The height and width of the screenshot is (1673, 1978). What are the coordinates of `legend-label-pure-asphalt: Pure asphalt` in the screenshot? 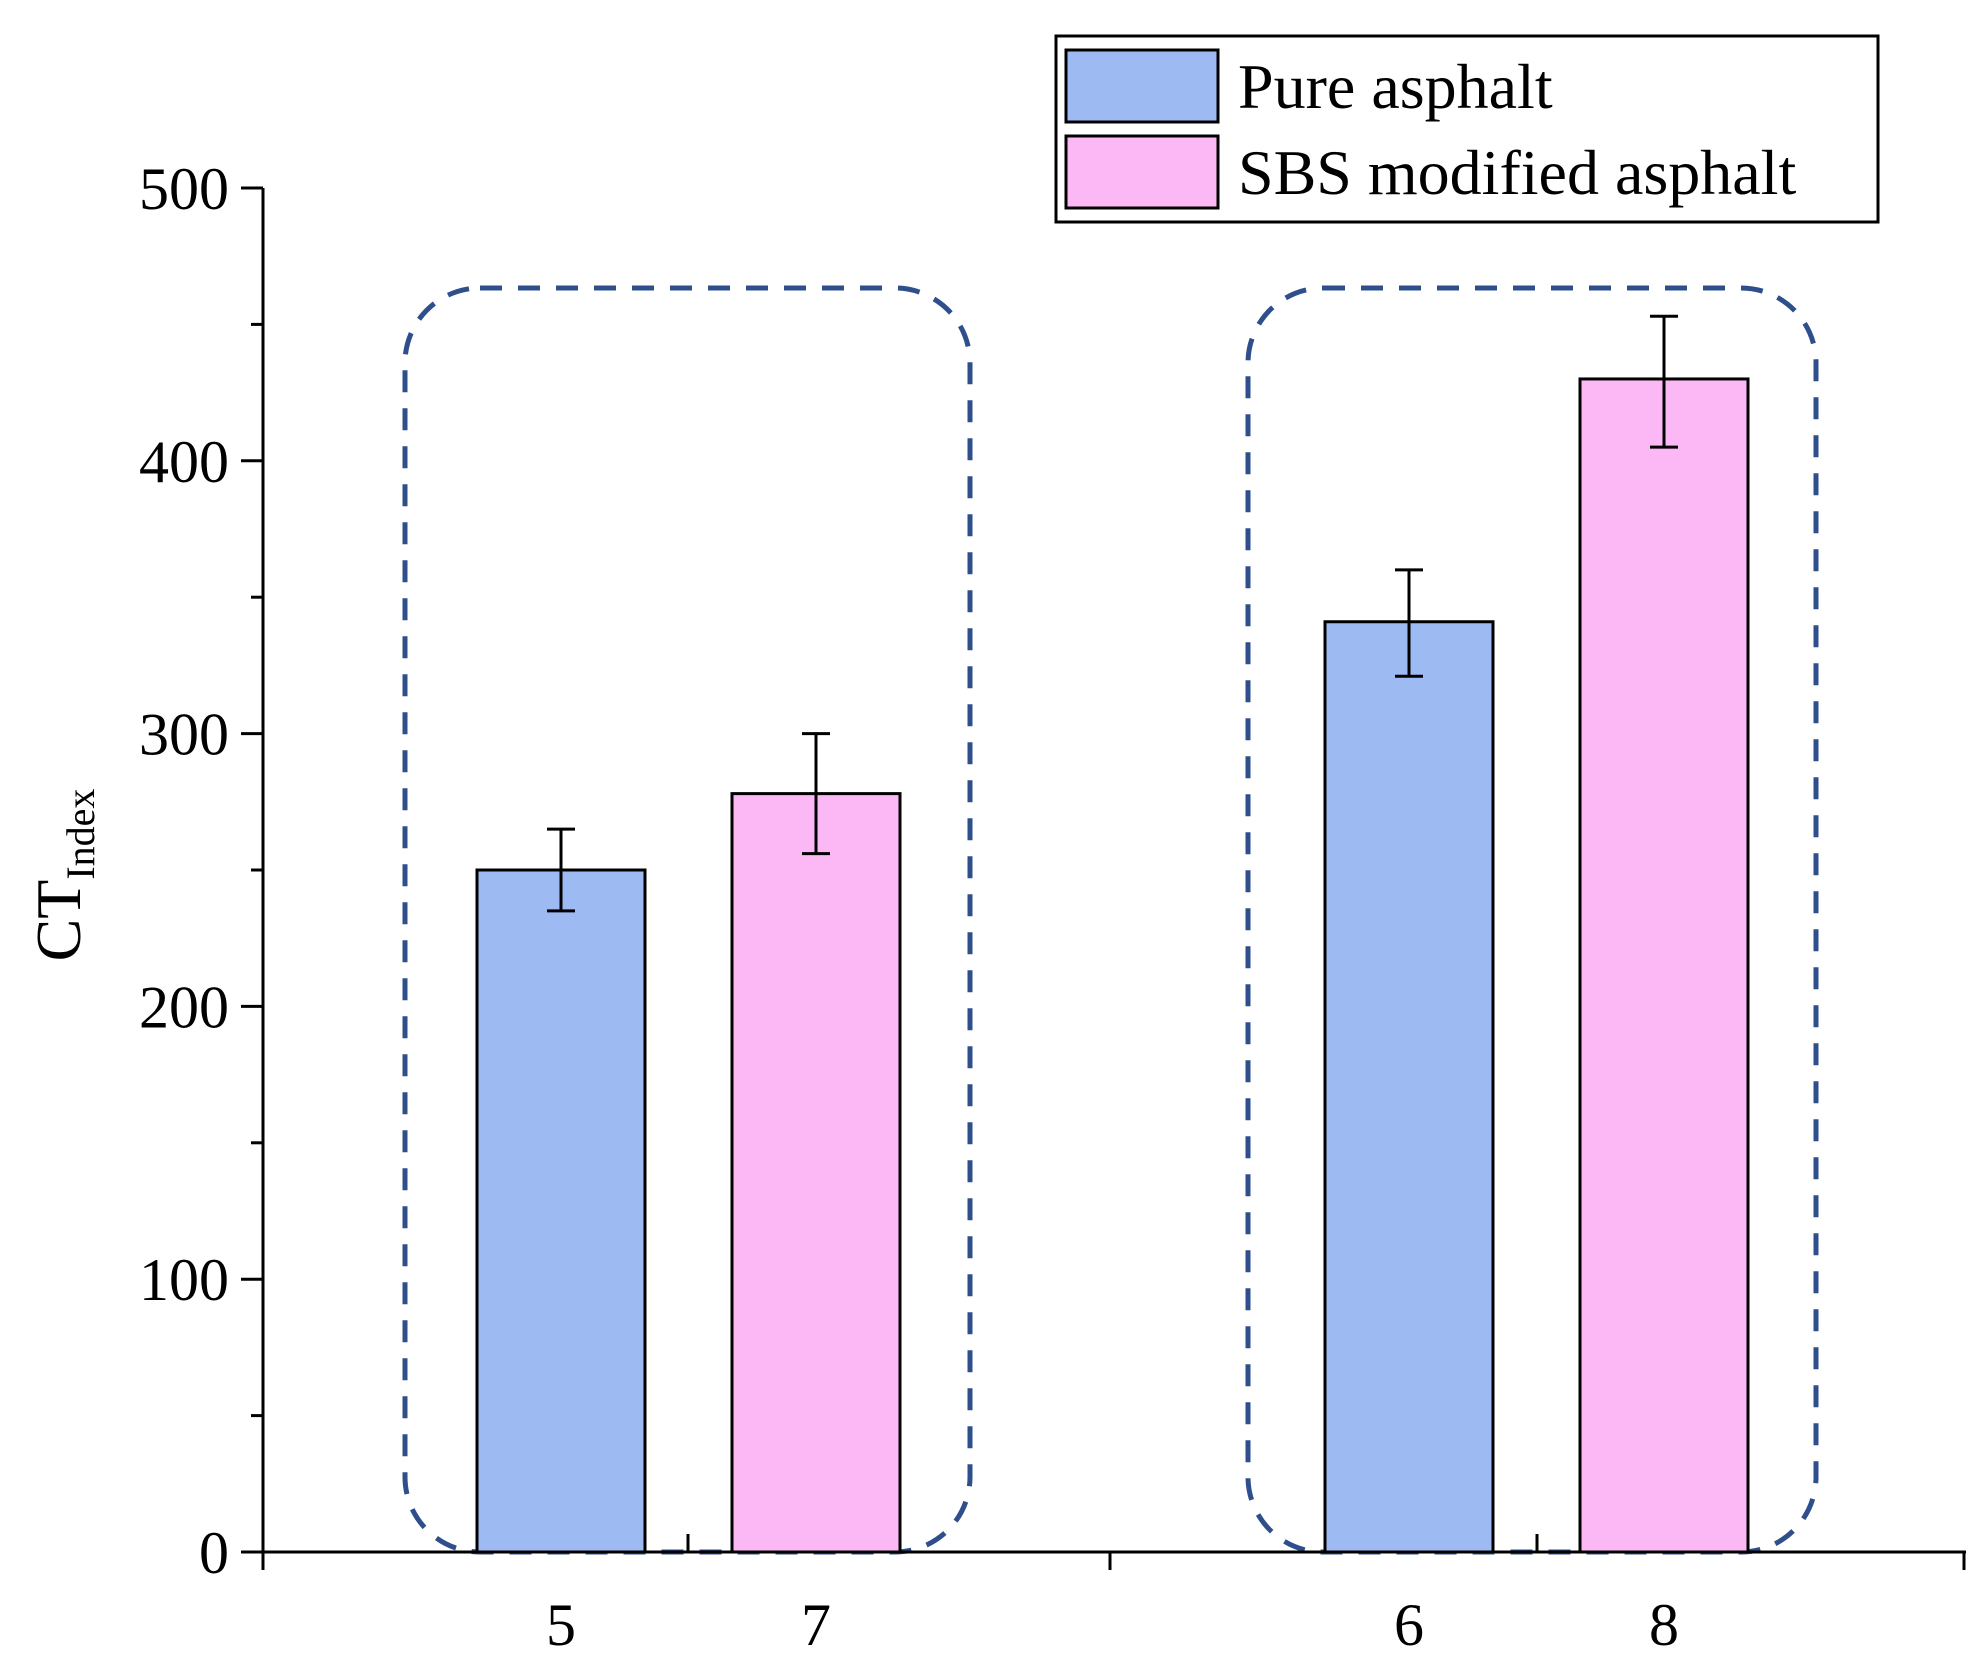 It's located at (1395, 86).